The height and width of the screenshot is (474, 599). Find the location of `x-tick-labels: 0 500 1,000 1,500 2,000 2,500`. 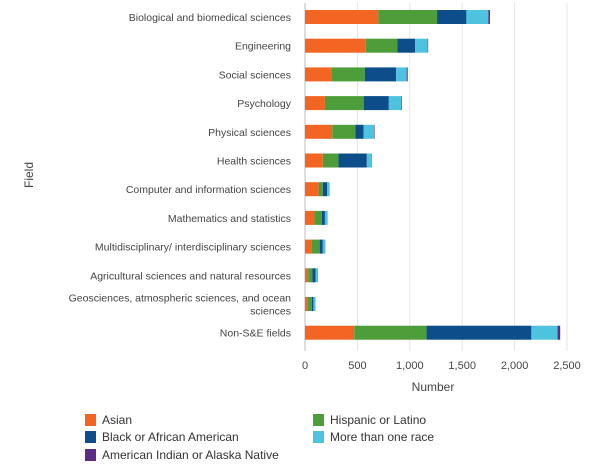

x-tick-labels: 0 500 1,000 1,500 2,000 2,500 is located at coordinates (441, 366).